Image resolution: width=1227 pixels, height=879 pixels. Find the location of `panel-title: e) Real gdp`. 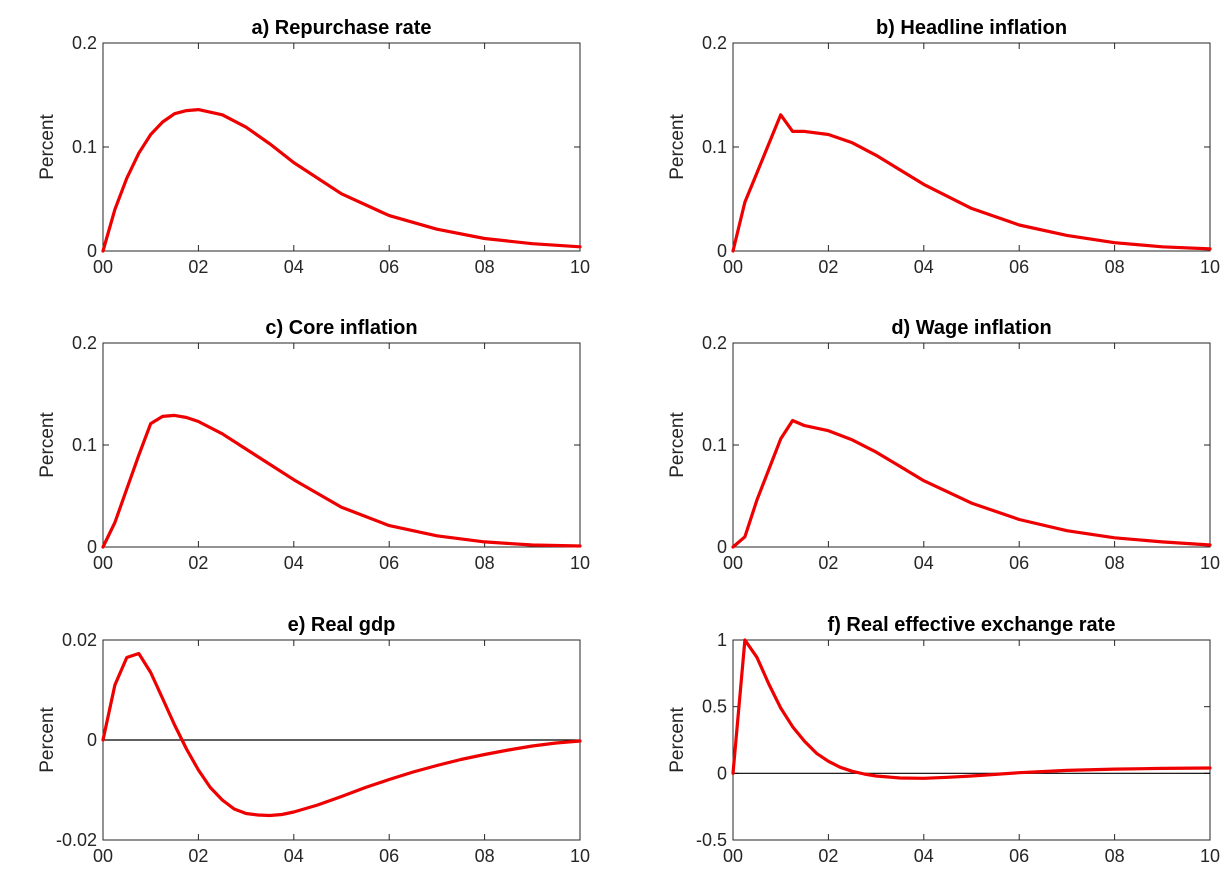

panel-title: e) Real gdp is located at coordinates (342, 625).